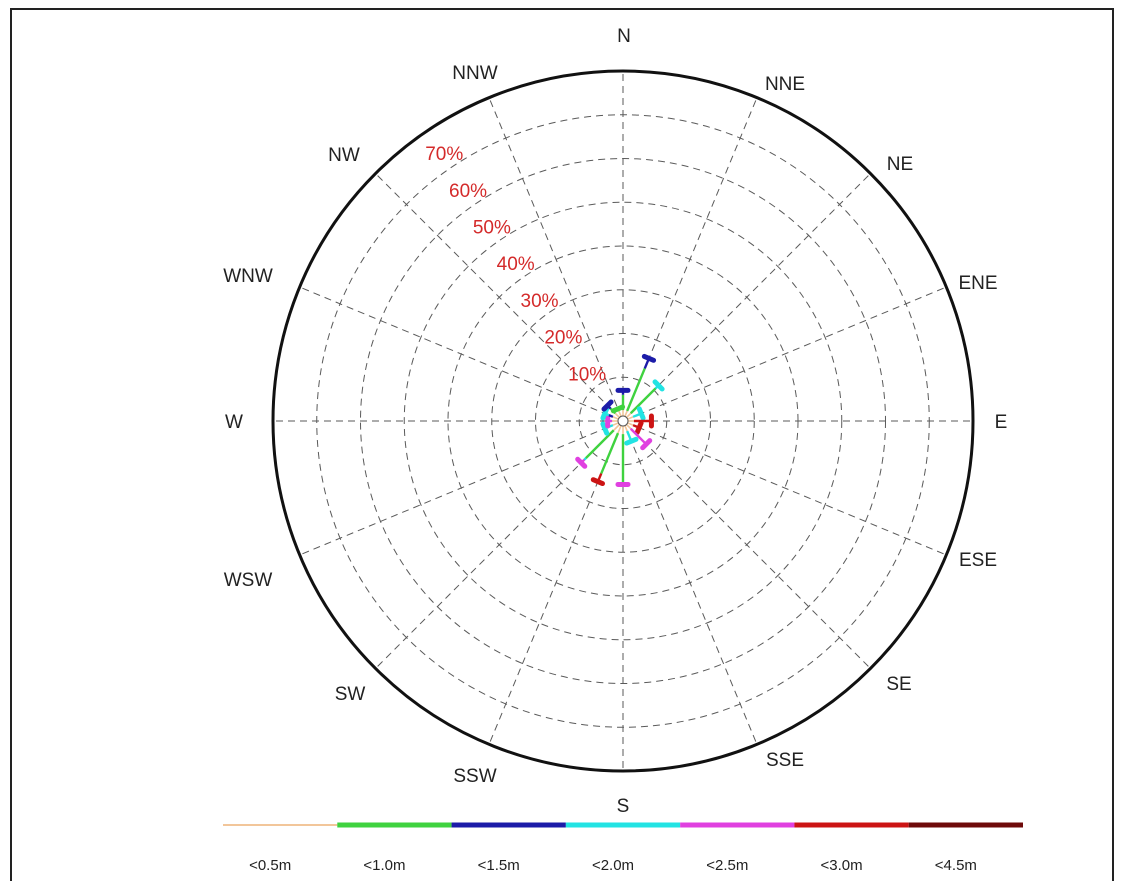  What do you see at coordinates (555, 584) in the screenshot?
I see `grid-spoke-ssw` at bounding box center [555, 584].